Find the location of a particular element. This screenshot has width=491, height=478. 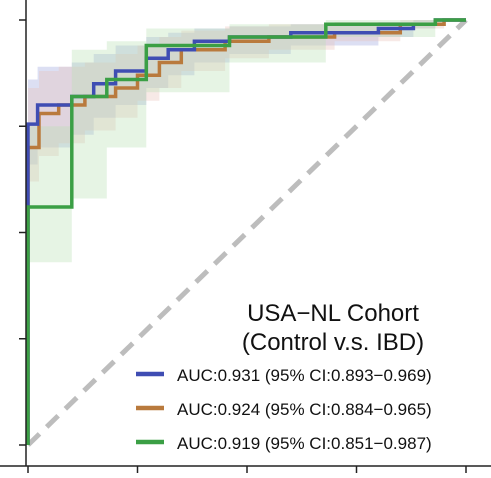

legend-title: USA−NL Cohort is located at coordinates (333, 313).